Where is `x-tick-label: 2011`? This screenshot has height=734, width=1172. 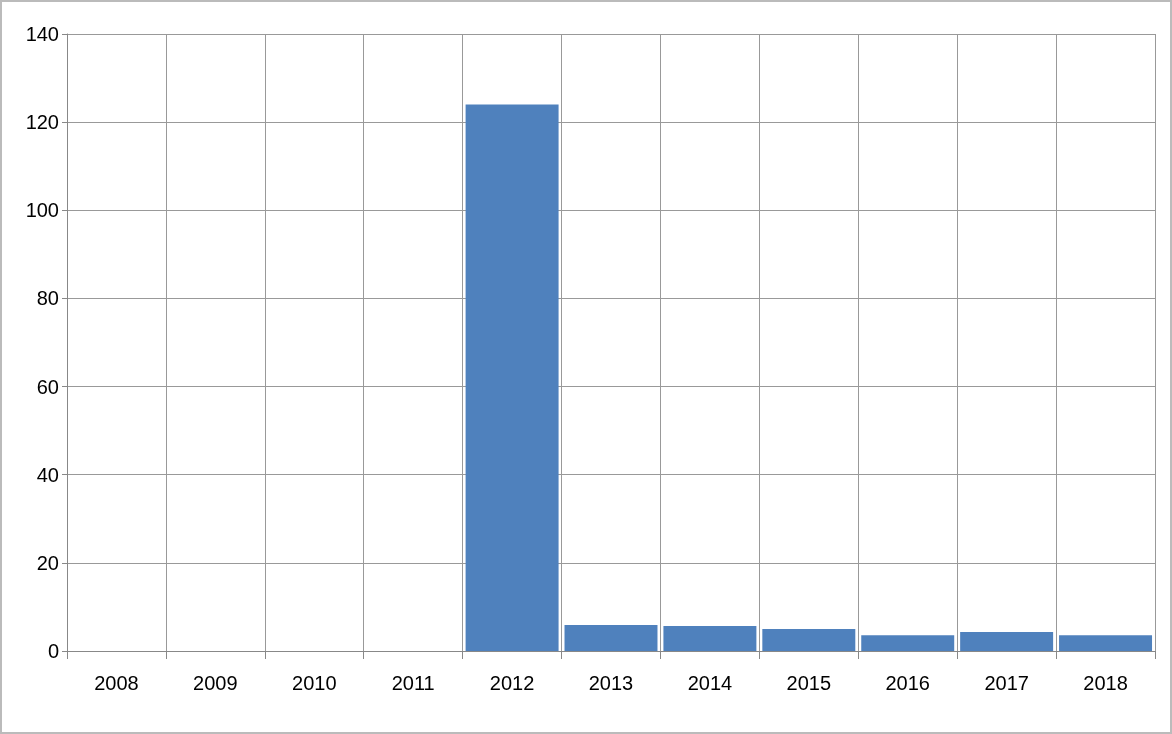 x-tick-label: 2011 is located at coordinates (413, 683).